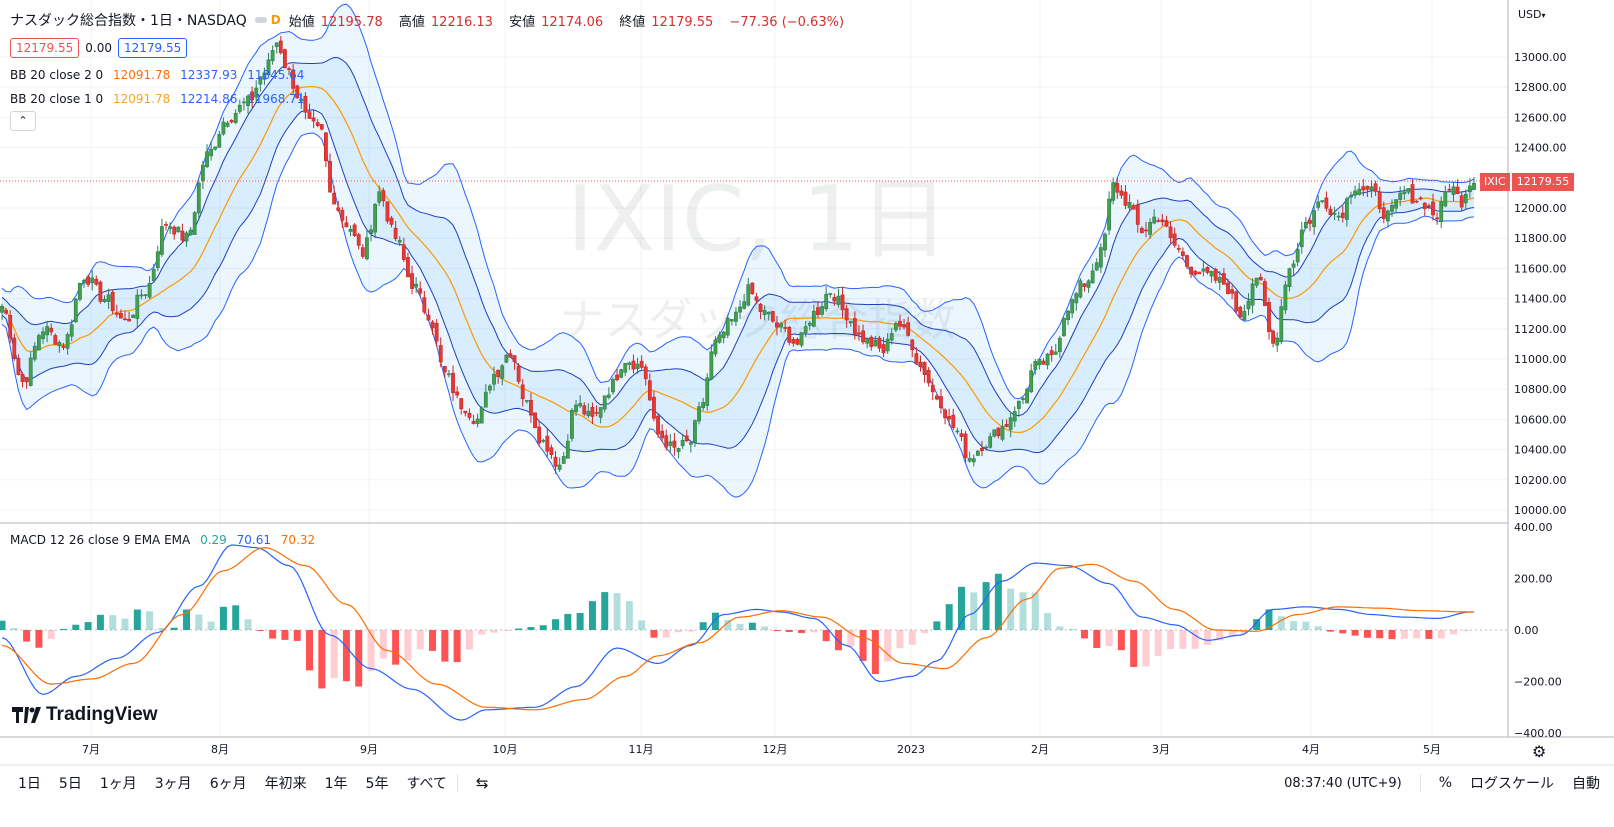 Image resolution: width=1614 pixels, height=827 pixels. I want to click on bid-button: 12179.55, so click(45, 48).